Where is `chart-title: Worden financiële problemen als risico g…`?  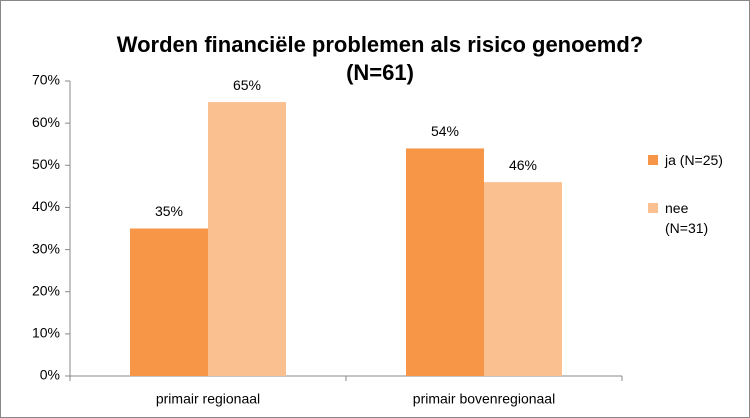 chart-title: Worden financiële problemen als risico g… is located at coordinates (380, 44).